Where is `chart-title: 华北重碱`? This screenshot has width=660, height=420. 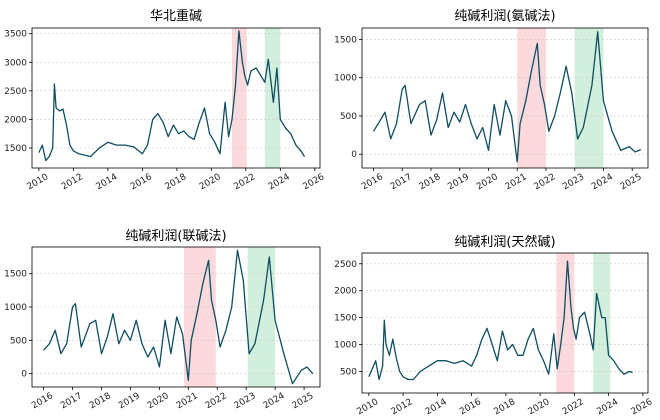 chart-title: 华北重碱 is located at coordinates (176, 16).